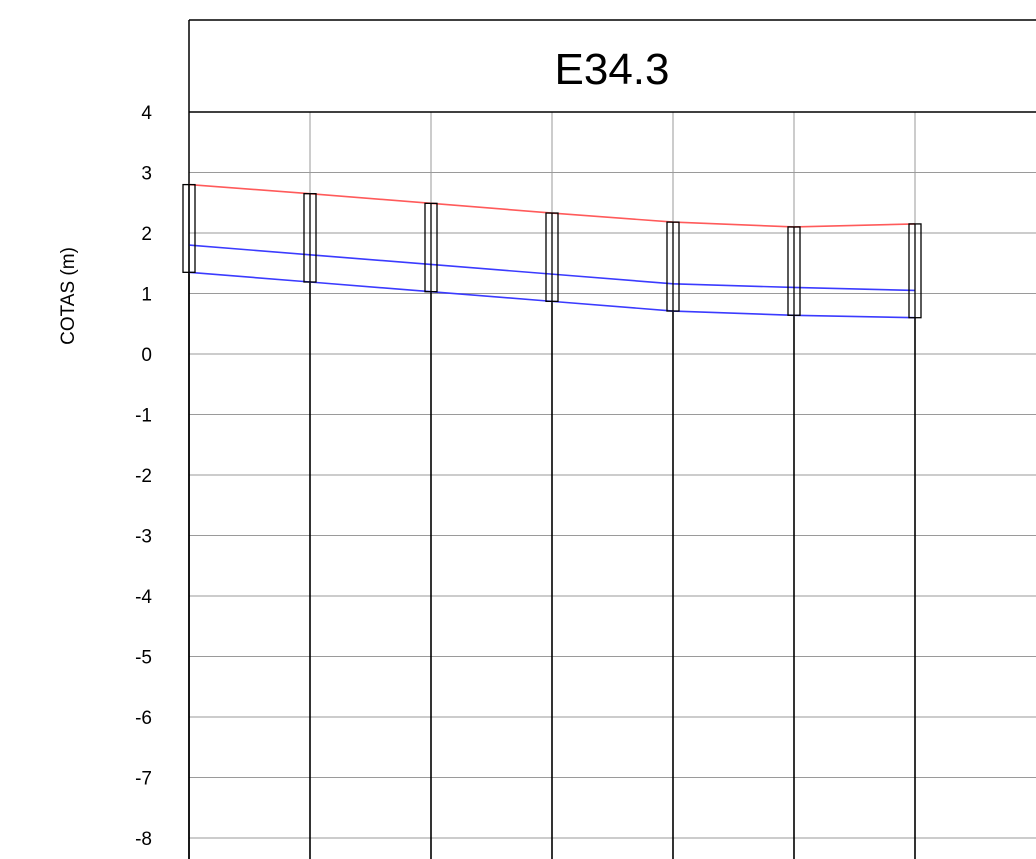 The width and height of the screenshot is (1036, 859). Describe the element at coordinates (143, 597) in the screenshot. I see `y-tick-label: -4` at that location.